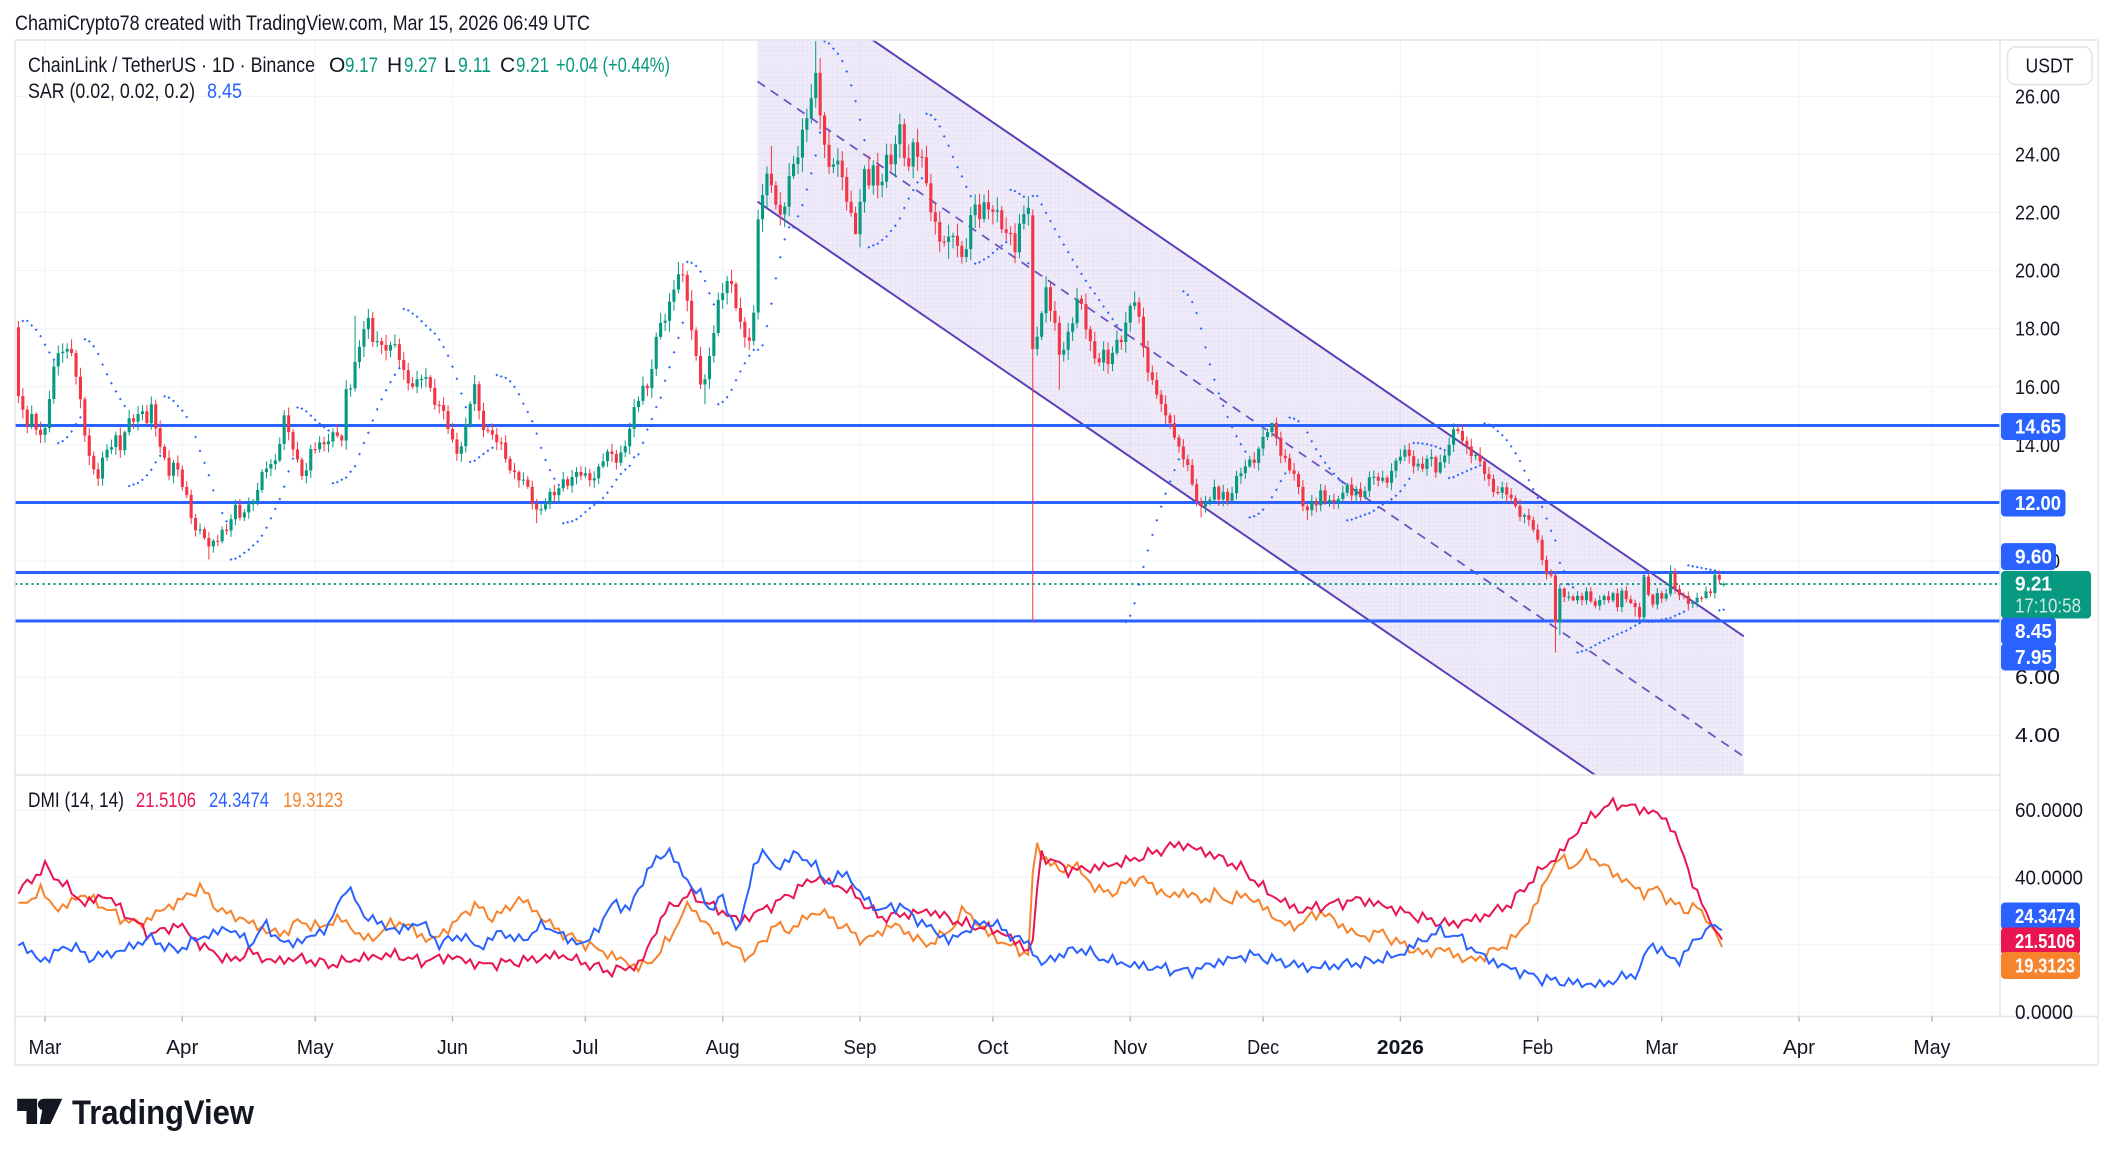 The height and width of the screenshot is (1157, 2114). What do you see at coordinates (2033, 558) in the screenshot?
I see `svg-text: 9.60` at bounding box center [2033, 558].